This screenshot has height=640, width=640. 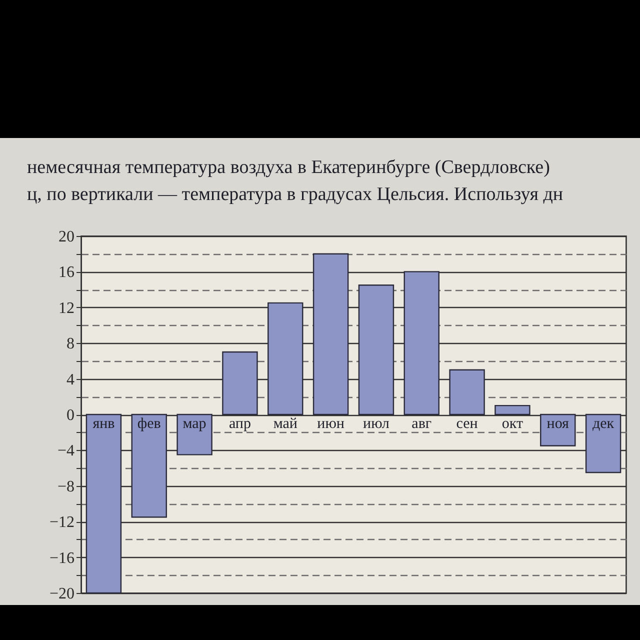 I want to click on x-tick-label: апр, so click(x=239, y=424).